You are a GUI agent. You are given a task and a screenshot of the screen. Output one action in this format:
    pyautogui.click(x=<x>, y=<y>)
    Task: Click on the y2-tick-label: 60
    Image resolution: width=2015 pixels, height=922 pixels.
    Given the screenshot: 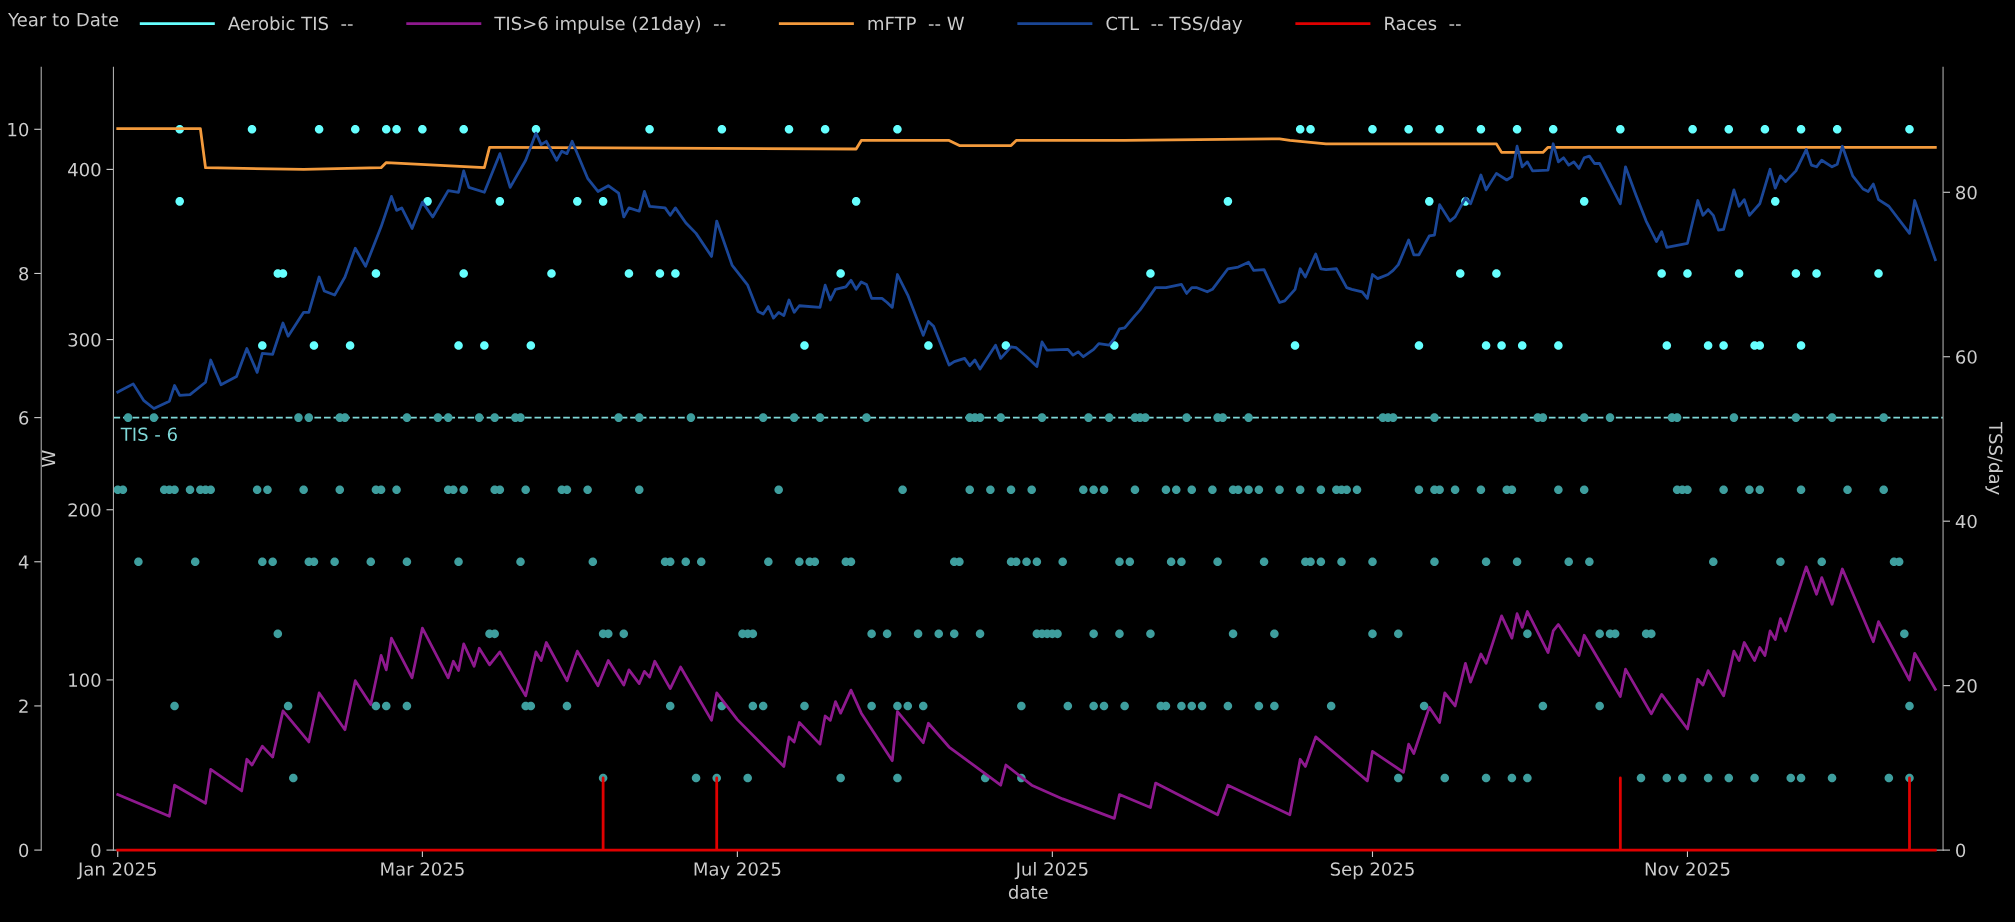 What is the action you would take?
    pyautogui.click(x=1966, y=357)
    